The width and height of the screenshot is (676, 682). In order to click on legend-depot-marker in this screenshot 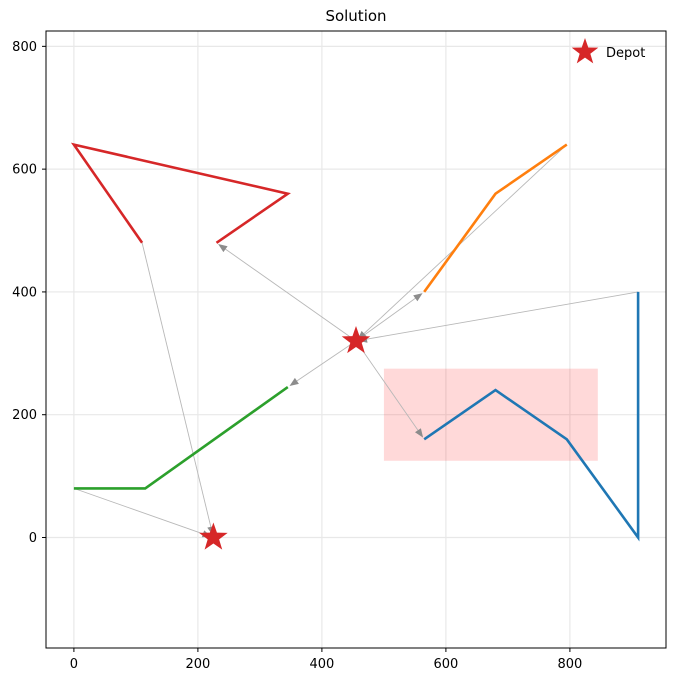, I will do `click(585, 51)`.